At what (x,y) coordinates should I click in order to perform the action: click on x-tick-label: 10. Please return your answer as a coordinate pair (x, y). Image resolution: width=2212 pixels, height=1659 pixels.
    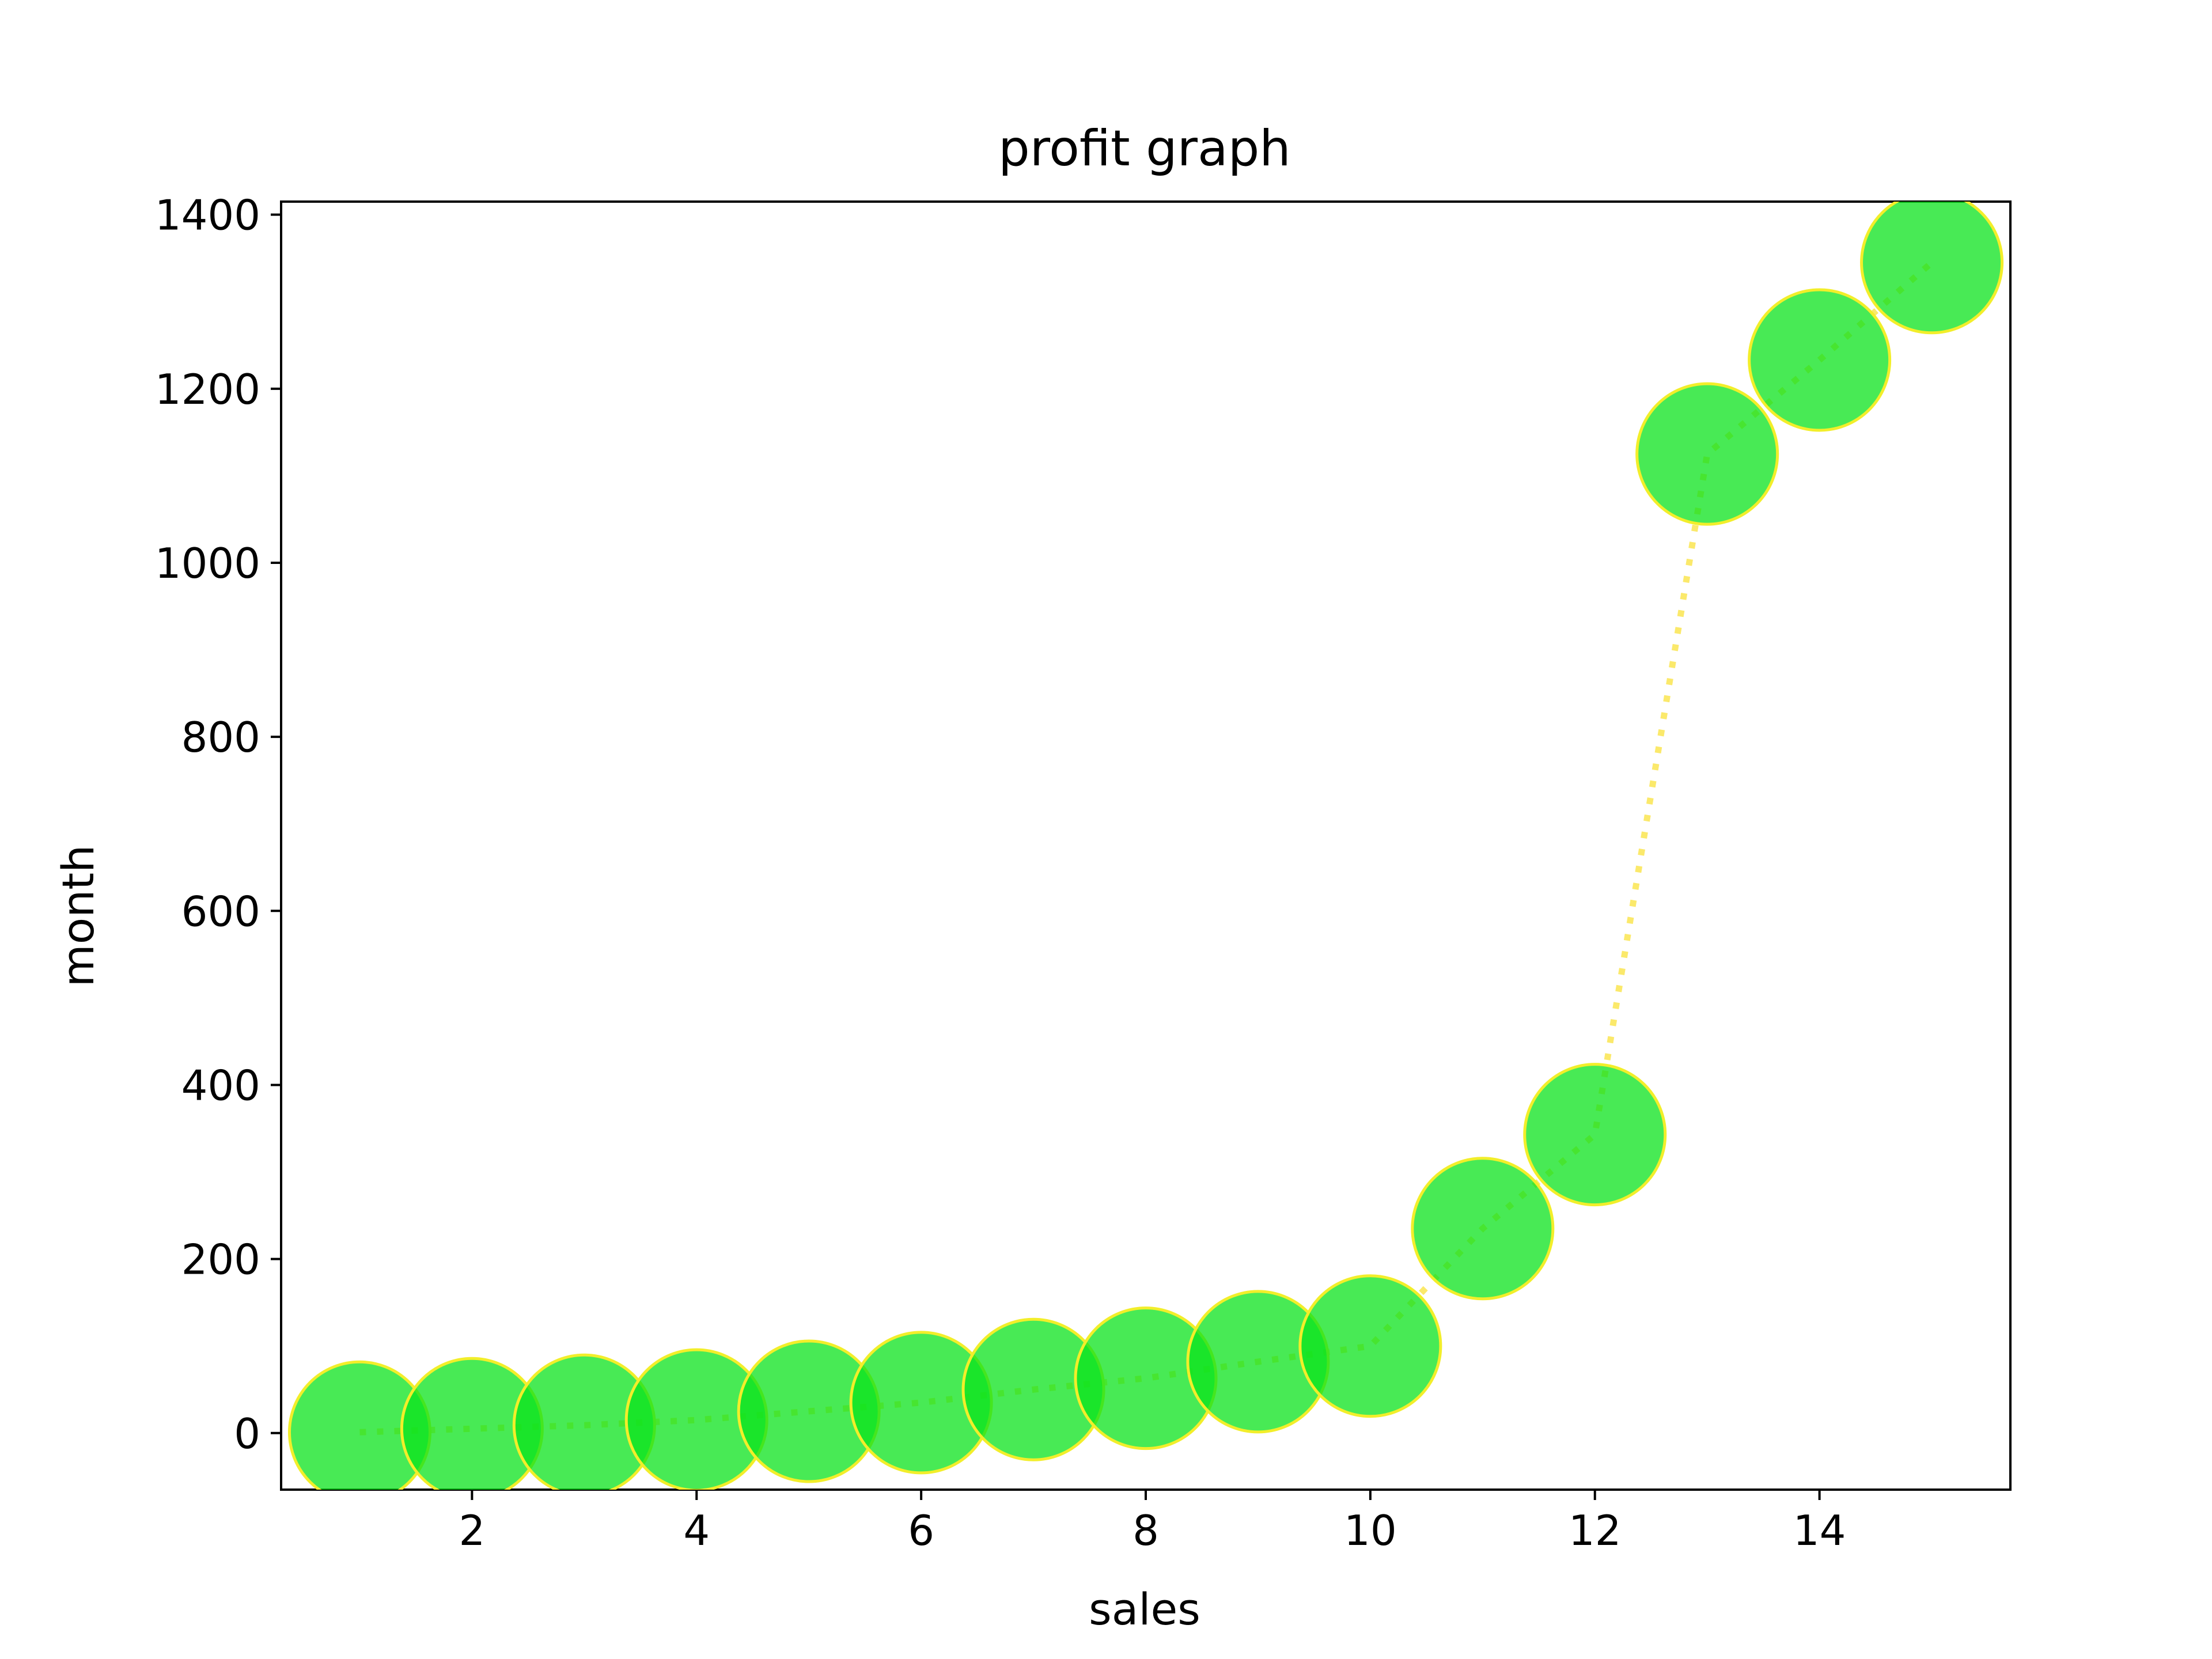
    Looking at the image, I should click on (1370, 1530).